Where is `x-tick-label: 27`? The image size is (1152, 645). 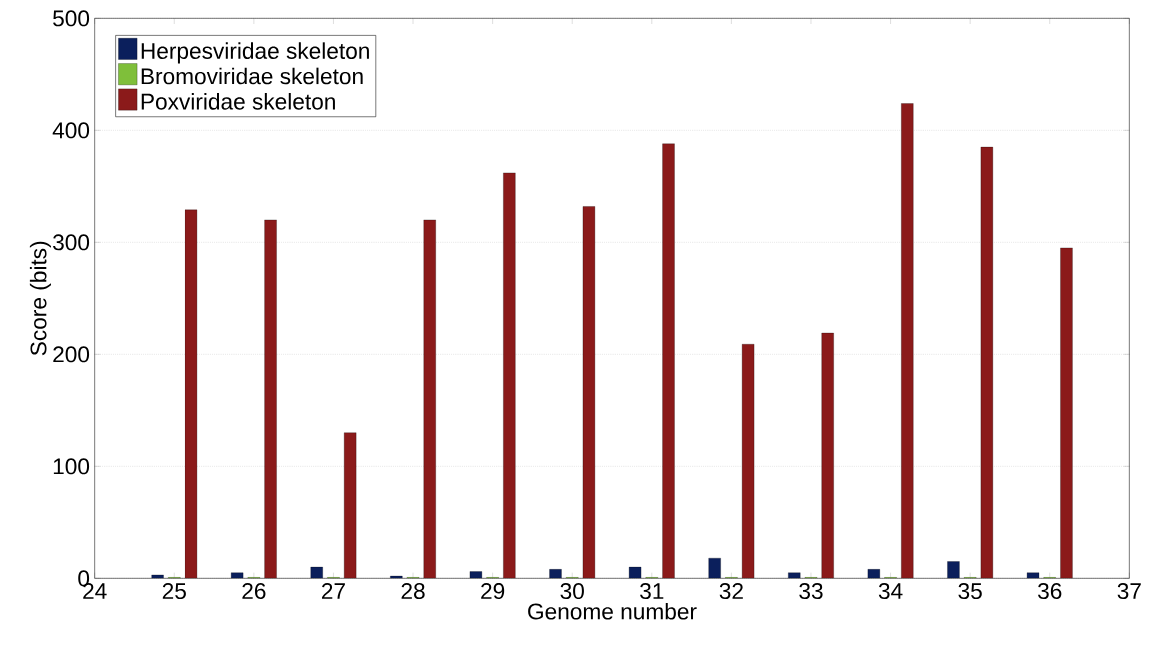 x-tick-label: 27 is located at coordinates (333, 591).